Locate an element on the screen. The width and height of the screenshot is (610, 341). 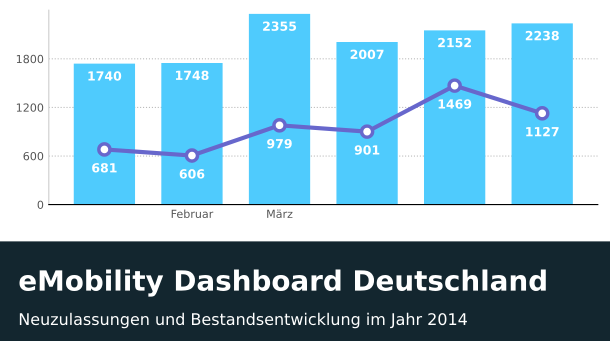
data-label: 606 is located at coordinates (192, 174).